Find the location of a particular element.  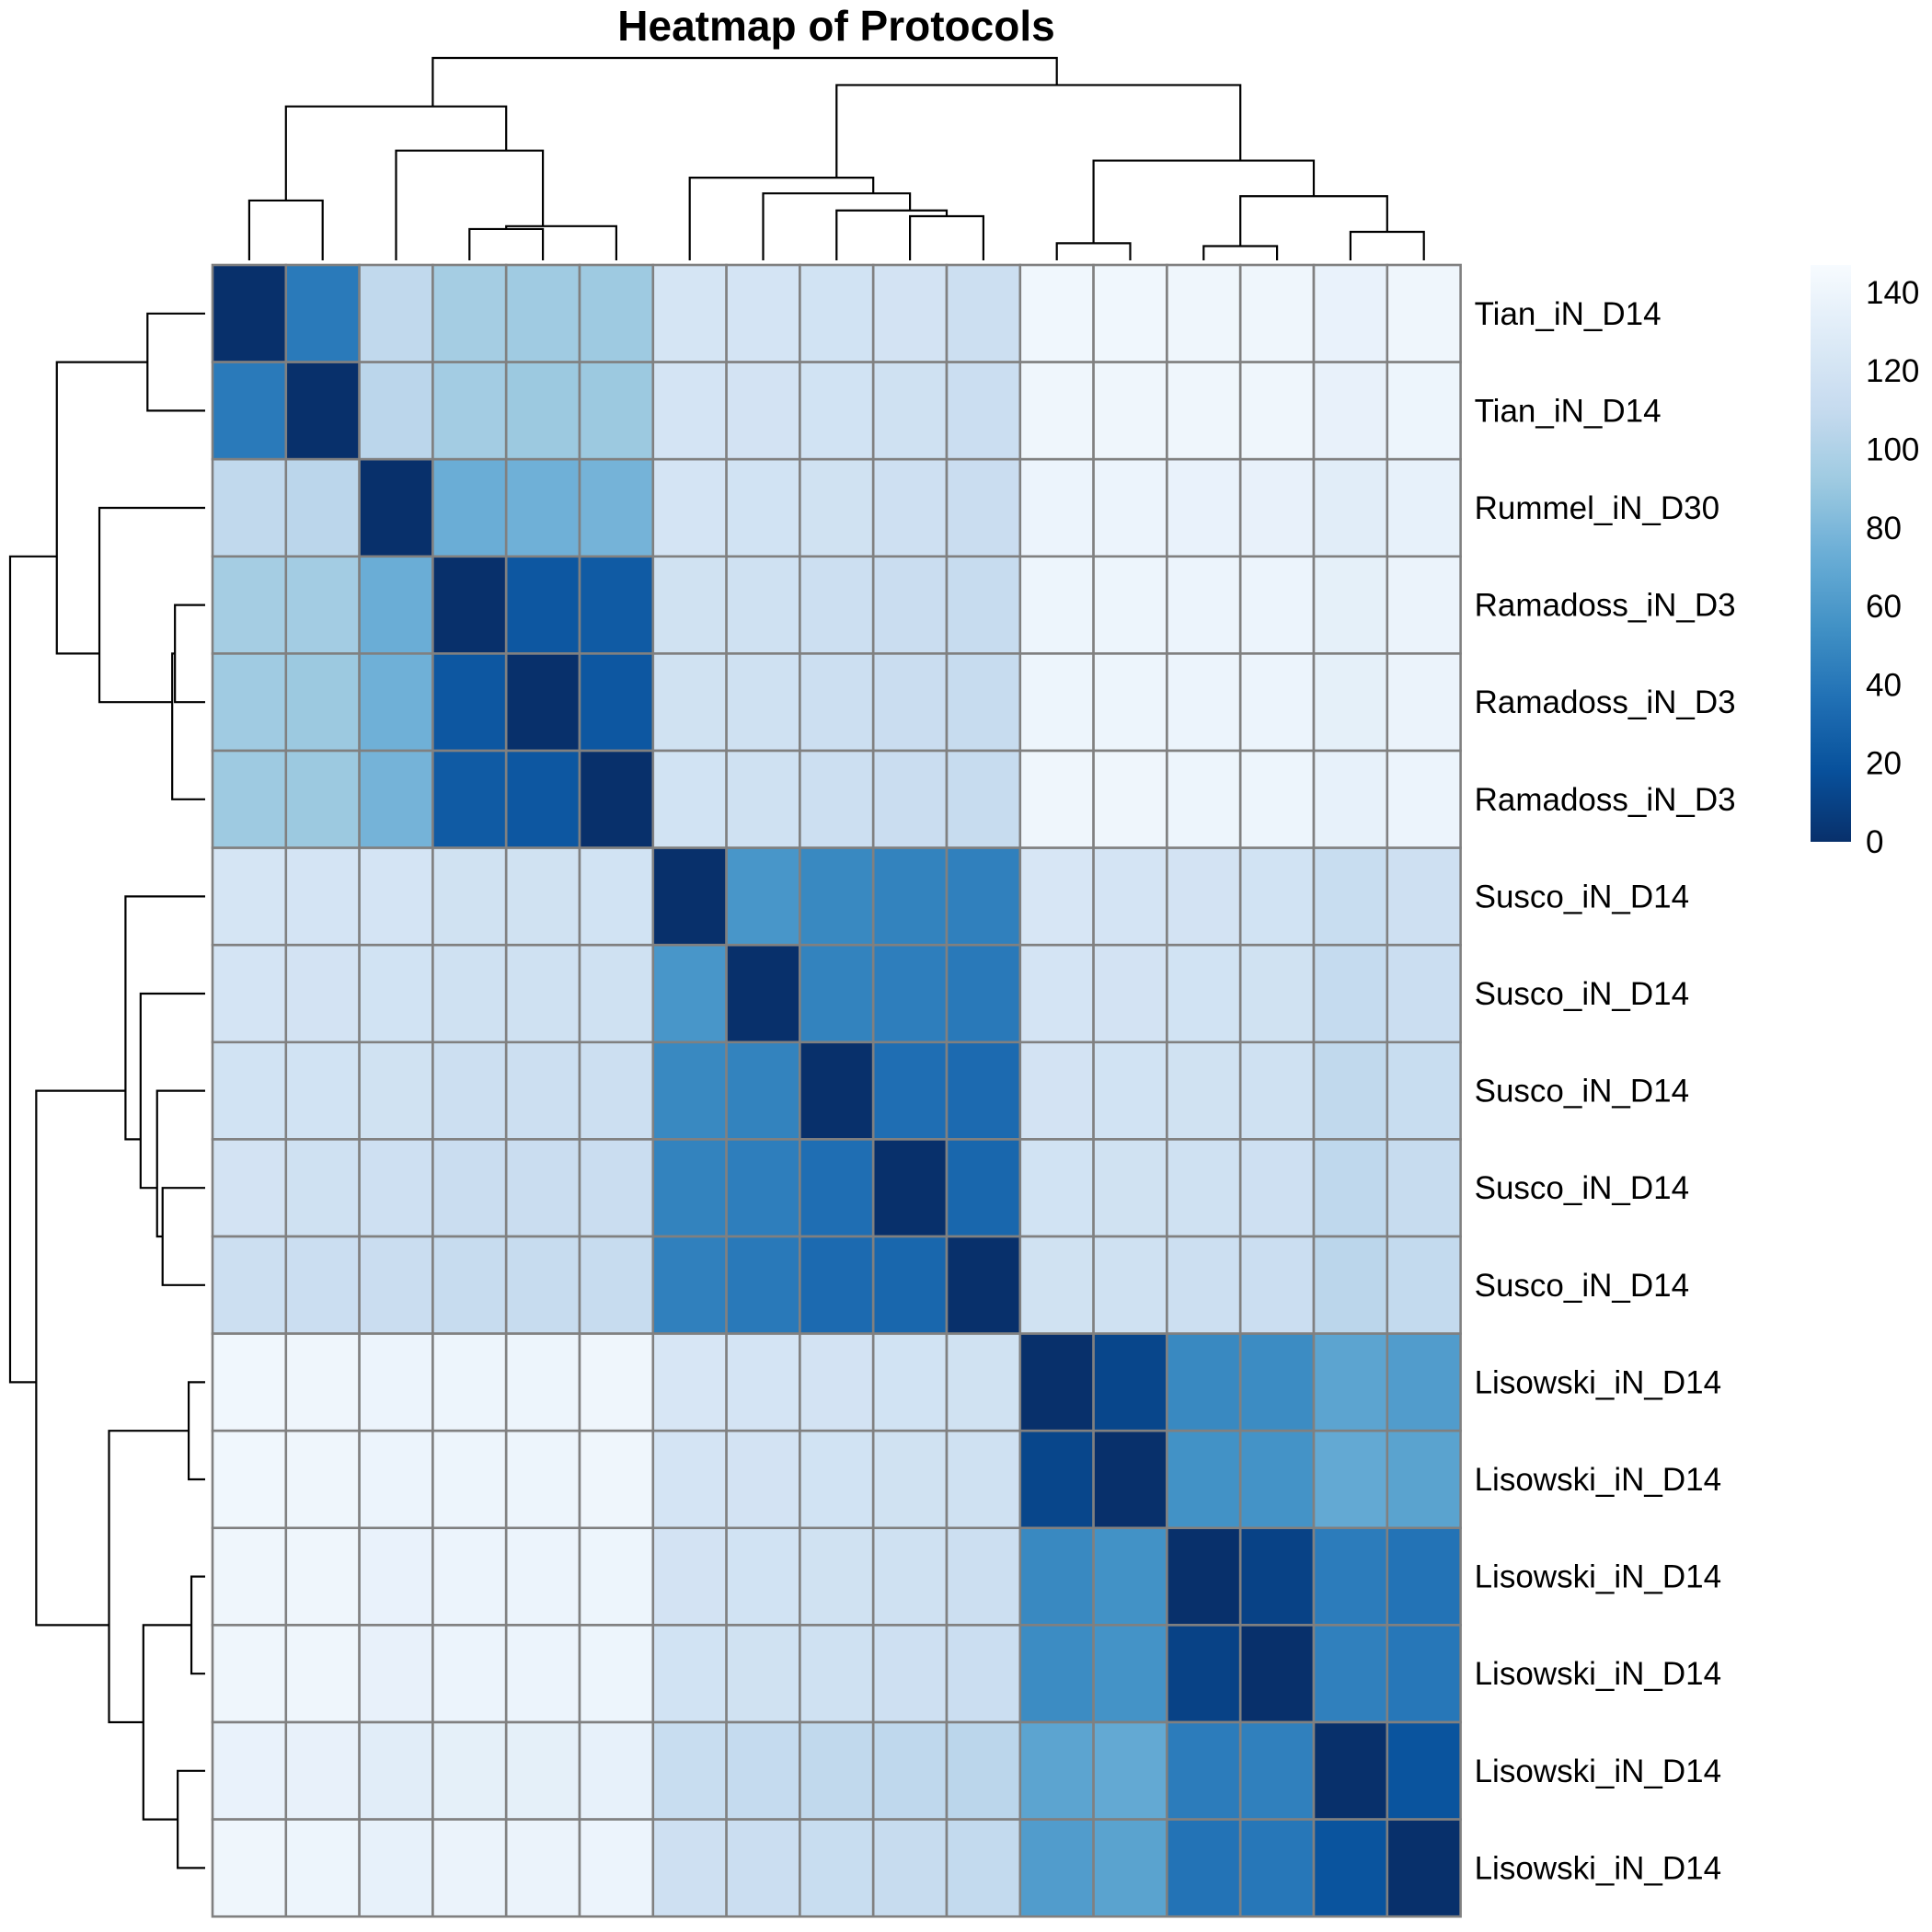

row-label: Tian_iN_D14 is located at coordinates (1568, 411).